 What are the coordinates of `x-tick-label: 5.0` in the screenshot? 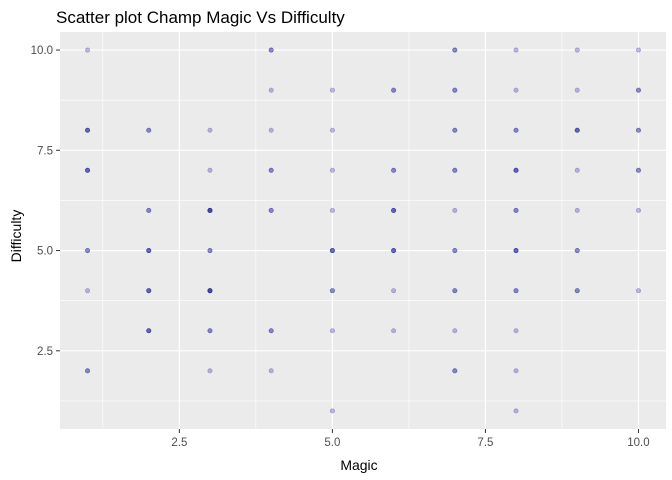 It's located at (332, 443).